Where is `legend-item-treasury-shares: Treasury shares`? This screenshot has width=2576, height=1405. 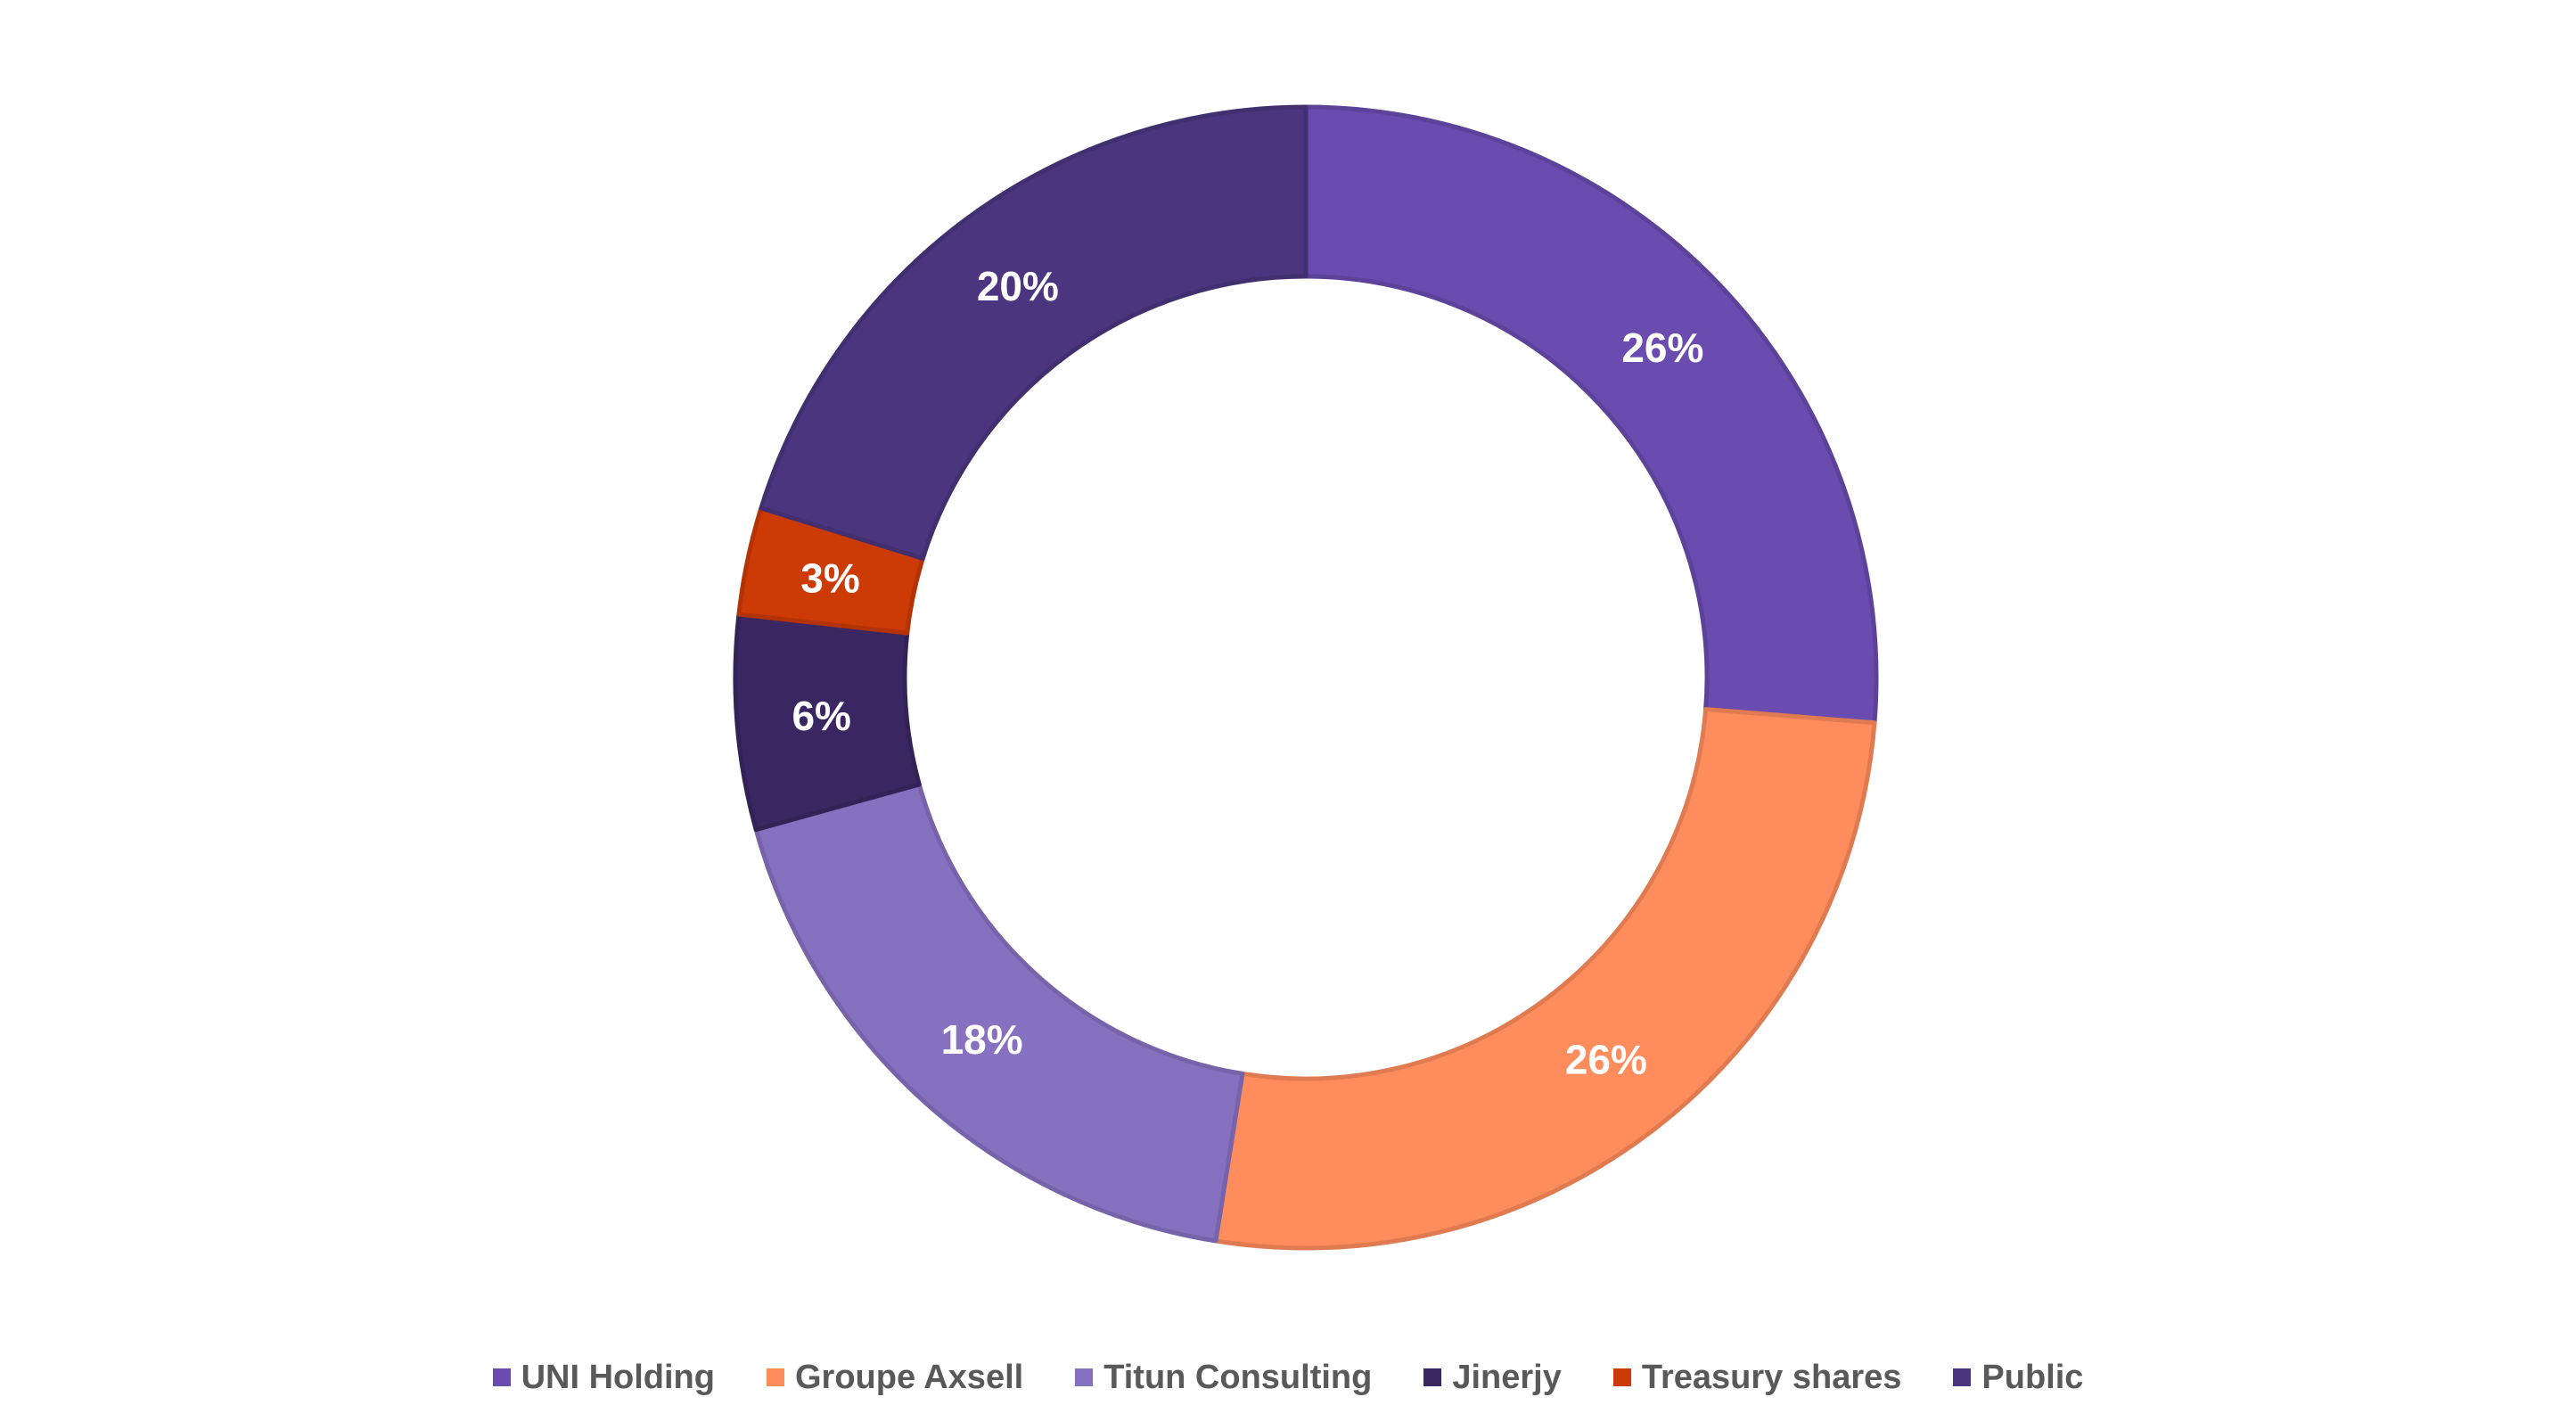
legend-item-treasury-shares: Treasury shares is located at coordinates (1757, 1377).